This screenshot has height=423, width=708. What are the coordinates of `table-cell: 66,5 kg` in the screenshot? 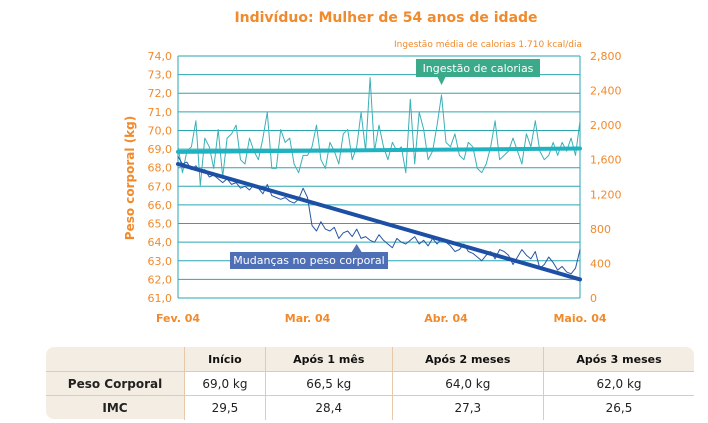 It's located at (328, 383).